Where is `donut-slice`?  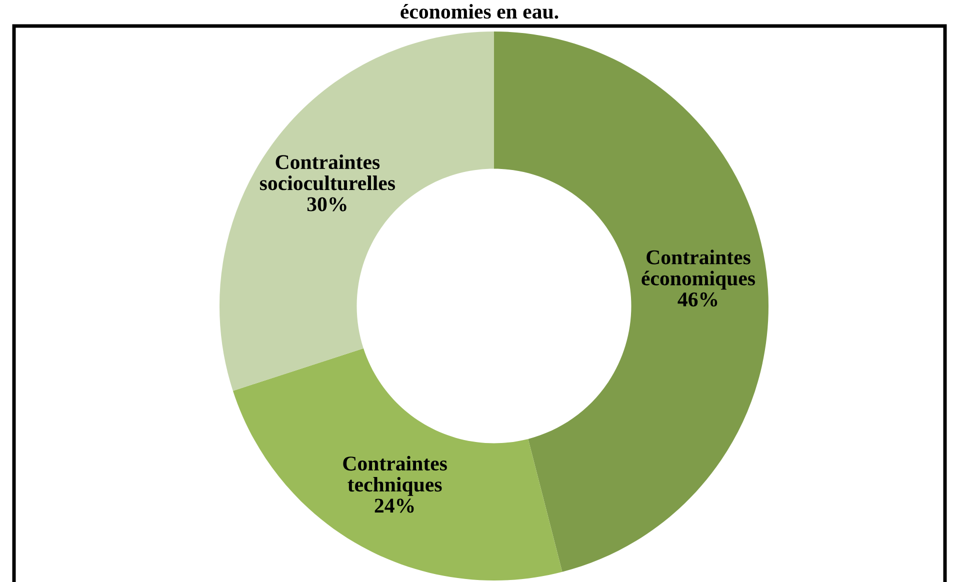
donut-slice is located at coordinates (397, 464).